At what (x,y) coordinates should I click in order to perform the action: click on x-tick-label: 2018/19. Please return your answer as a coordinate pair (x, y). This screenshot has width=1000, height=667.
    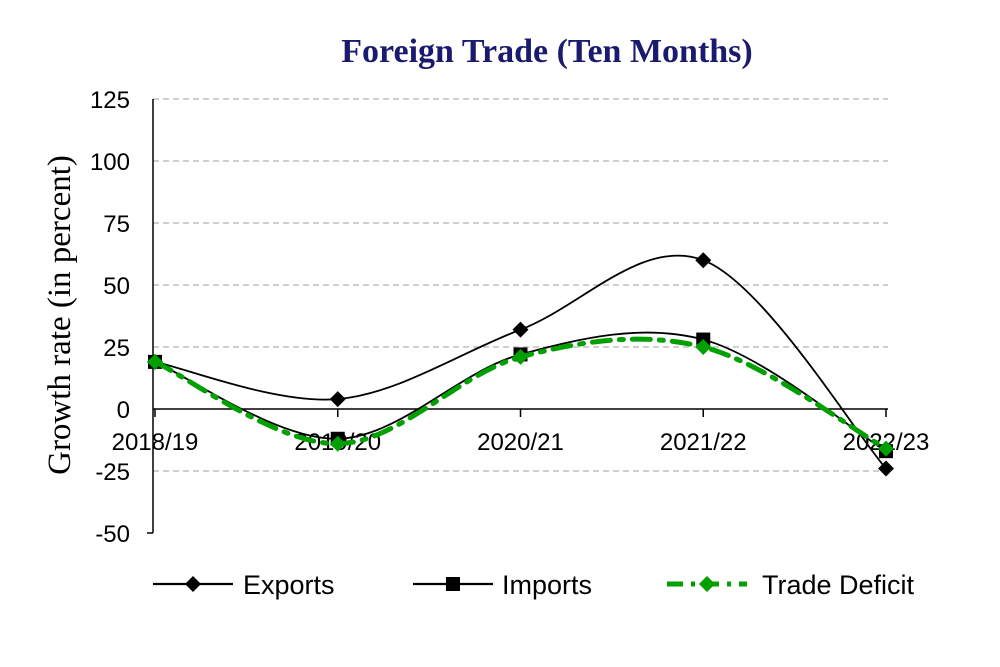
    Looking at the image, I should click on (155, 442).